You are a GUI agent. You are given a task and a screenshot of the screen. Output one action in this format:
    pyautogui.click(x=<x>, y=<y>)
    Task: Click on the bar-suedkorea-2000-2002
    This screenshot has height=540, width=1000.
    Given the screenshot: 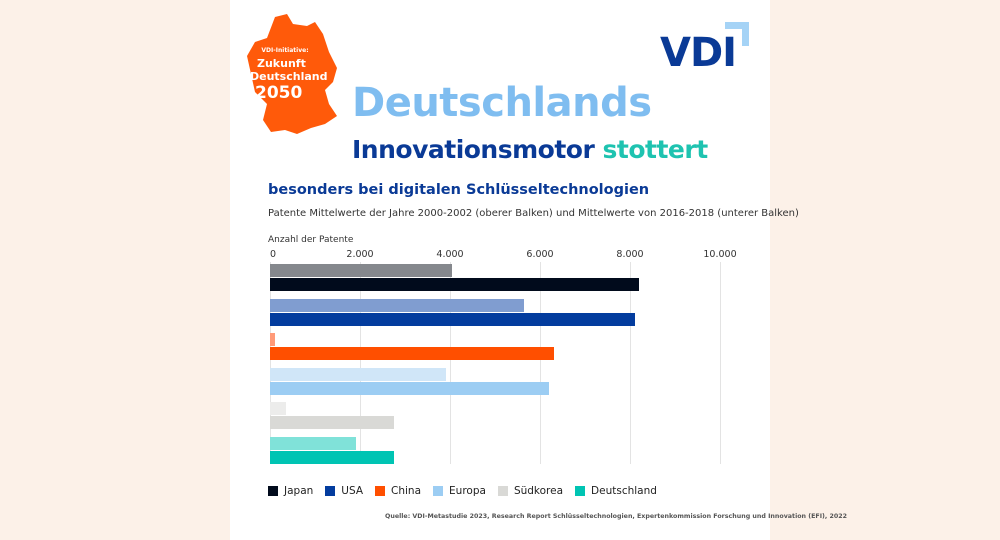 What is the action you would take?
    pyautogui.click(x=278, y=409)
    